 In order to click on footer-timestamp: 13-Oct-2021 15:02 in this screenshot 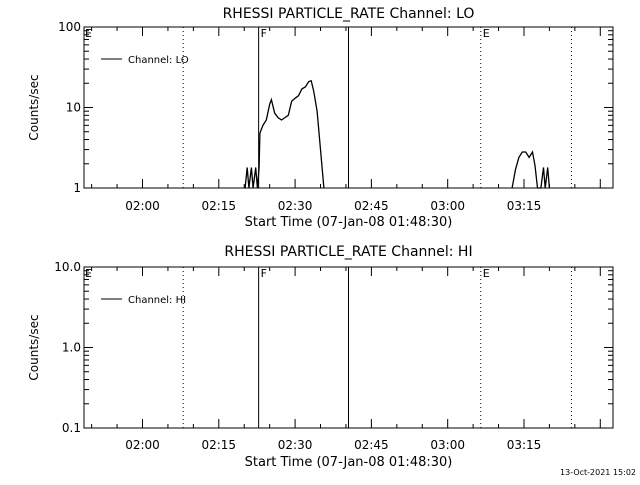, I will do `click(598, 472)`.